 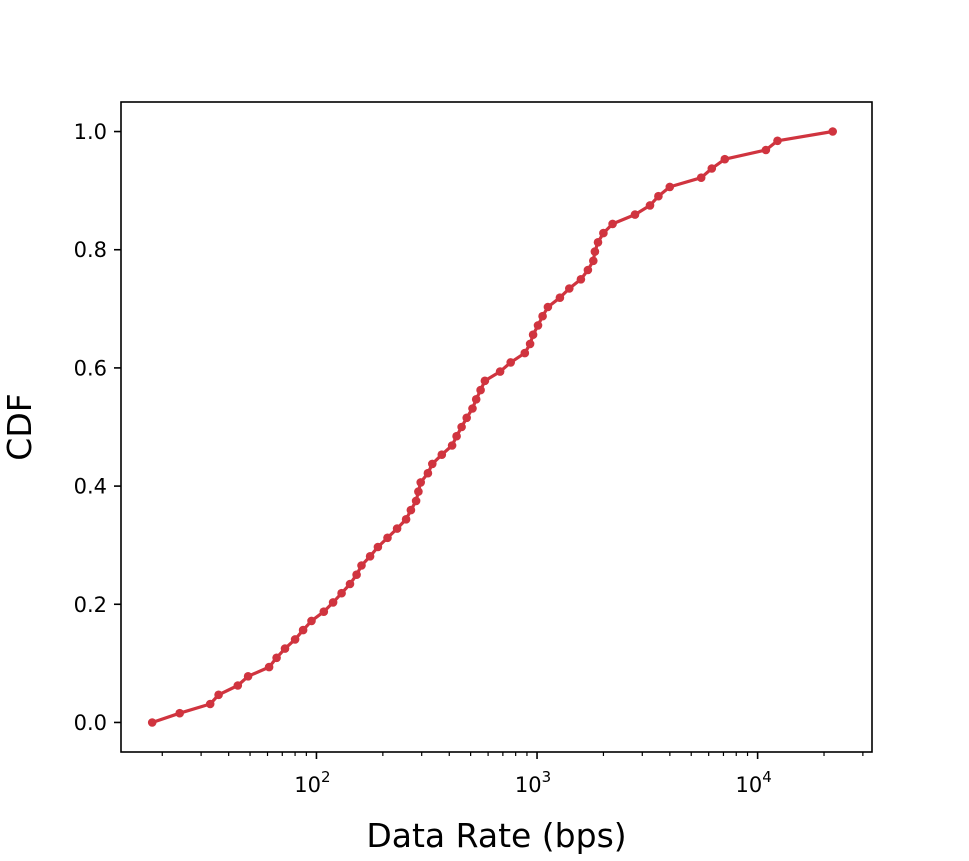 What do you see at coordinates (90, 605) in the screenshot?
I see `y-tick-label: 0.2` at bounding box center [90, 605].